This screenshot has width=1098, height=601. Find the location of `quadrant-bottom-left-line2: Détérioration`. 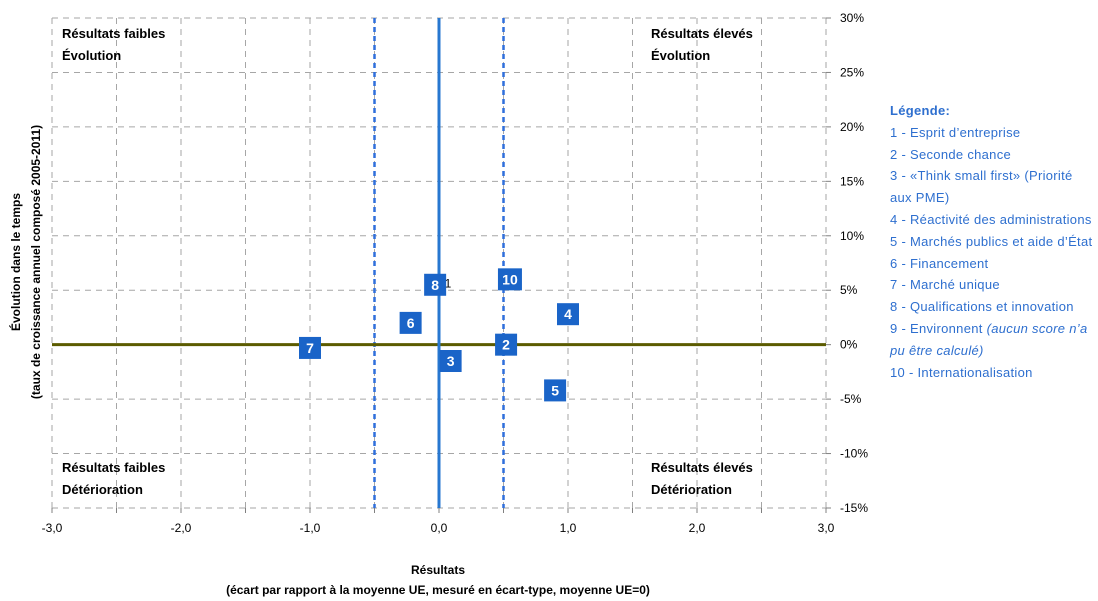

quadrant-bottom-left-line2: Détérioration is located at coordinates (102, 489).